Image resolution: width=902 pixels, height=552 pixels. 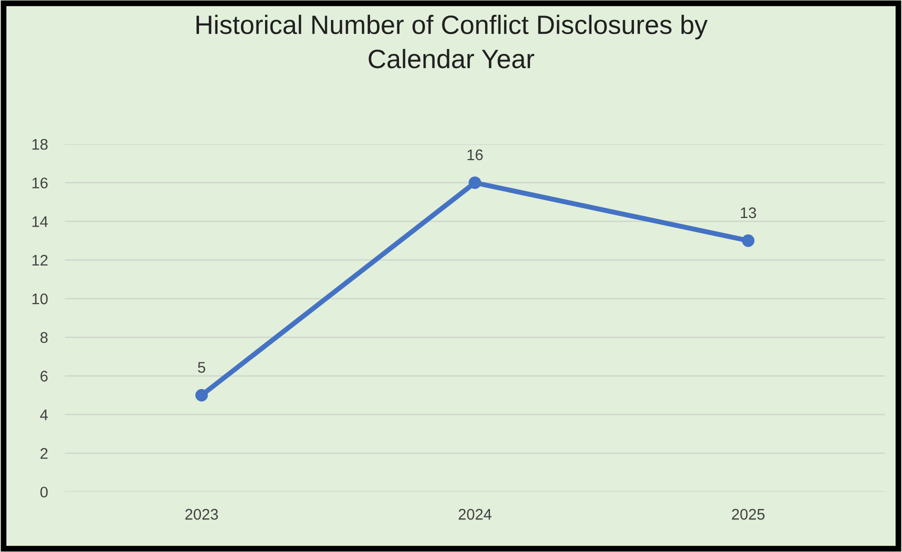 What do you see at coordinates (748, 212) in the screenshot?
I see `data-label: 13` at bounding box center [748, 212].